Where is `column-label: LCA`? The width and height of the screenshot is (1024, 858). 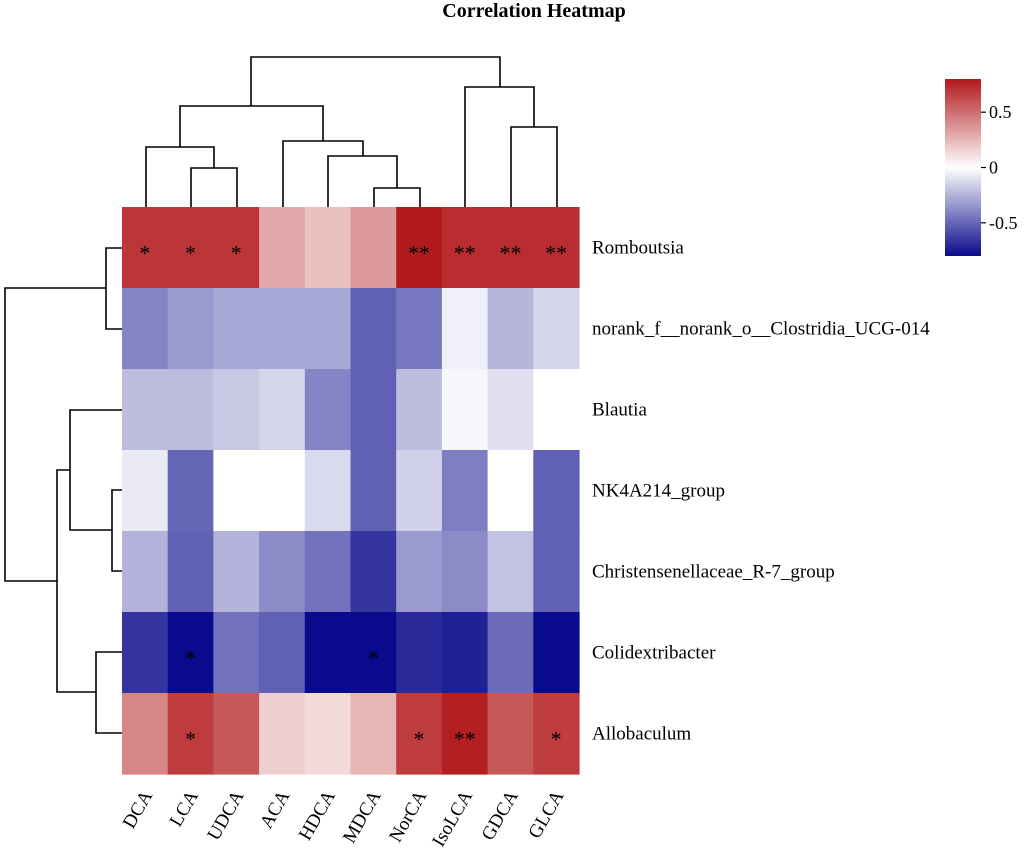 column-label: LCA is located at coordinates (184, 809).